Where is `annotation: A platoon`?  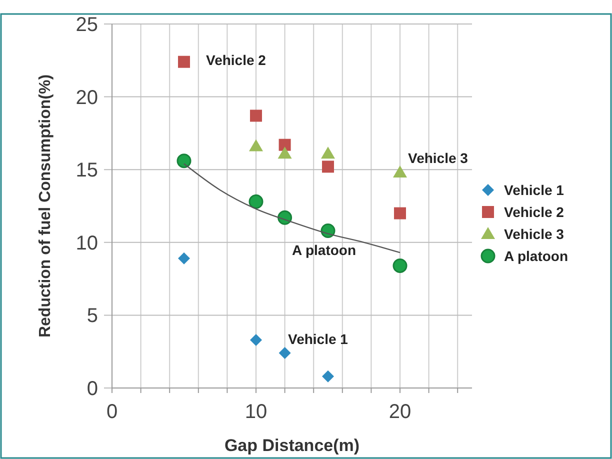
annotation: A platoon is located at coordinates (324, 250).